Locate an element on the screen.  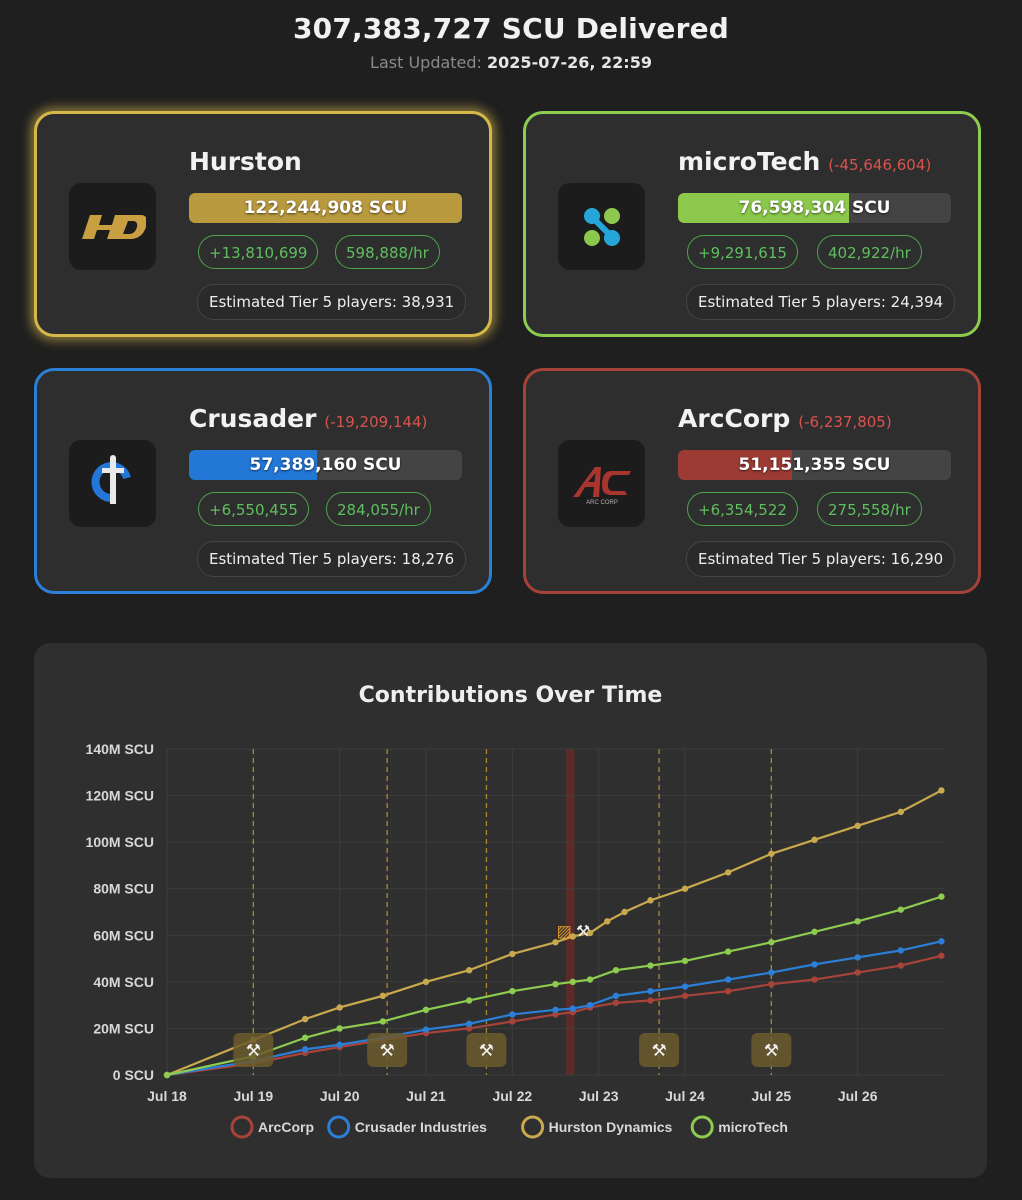
hurston-dynamics-logo is located at coordinates (112, 226).